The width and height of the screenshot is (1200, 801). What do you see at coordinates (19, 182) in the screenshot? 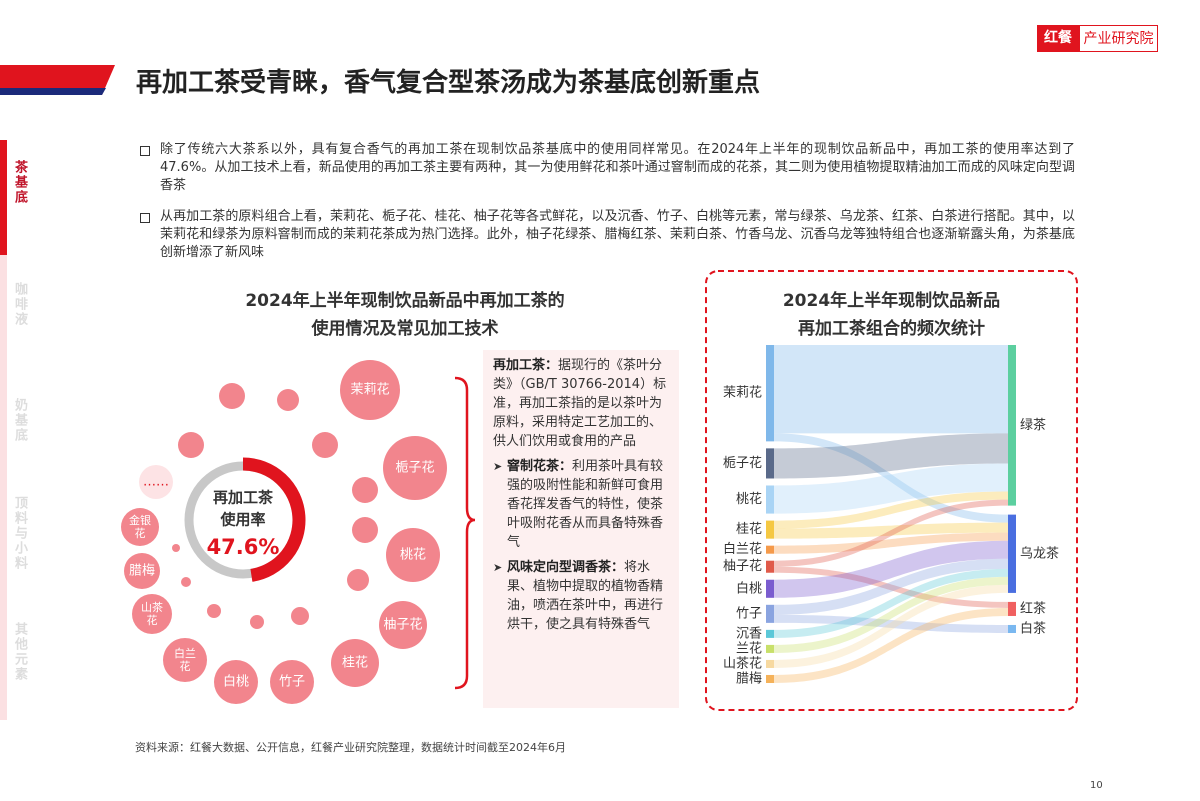
I see `sidebar-tab: 茶基底` at bounding box center [19, 182].